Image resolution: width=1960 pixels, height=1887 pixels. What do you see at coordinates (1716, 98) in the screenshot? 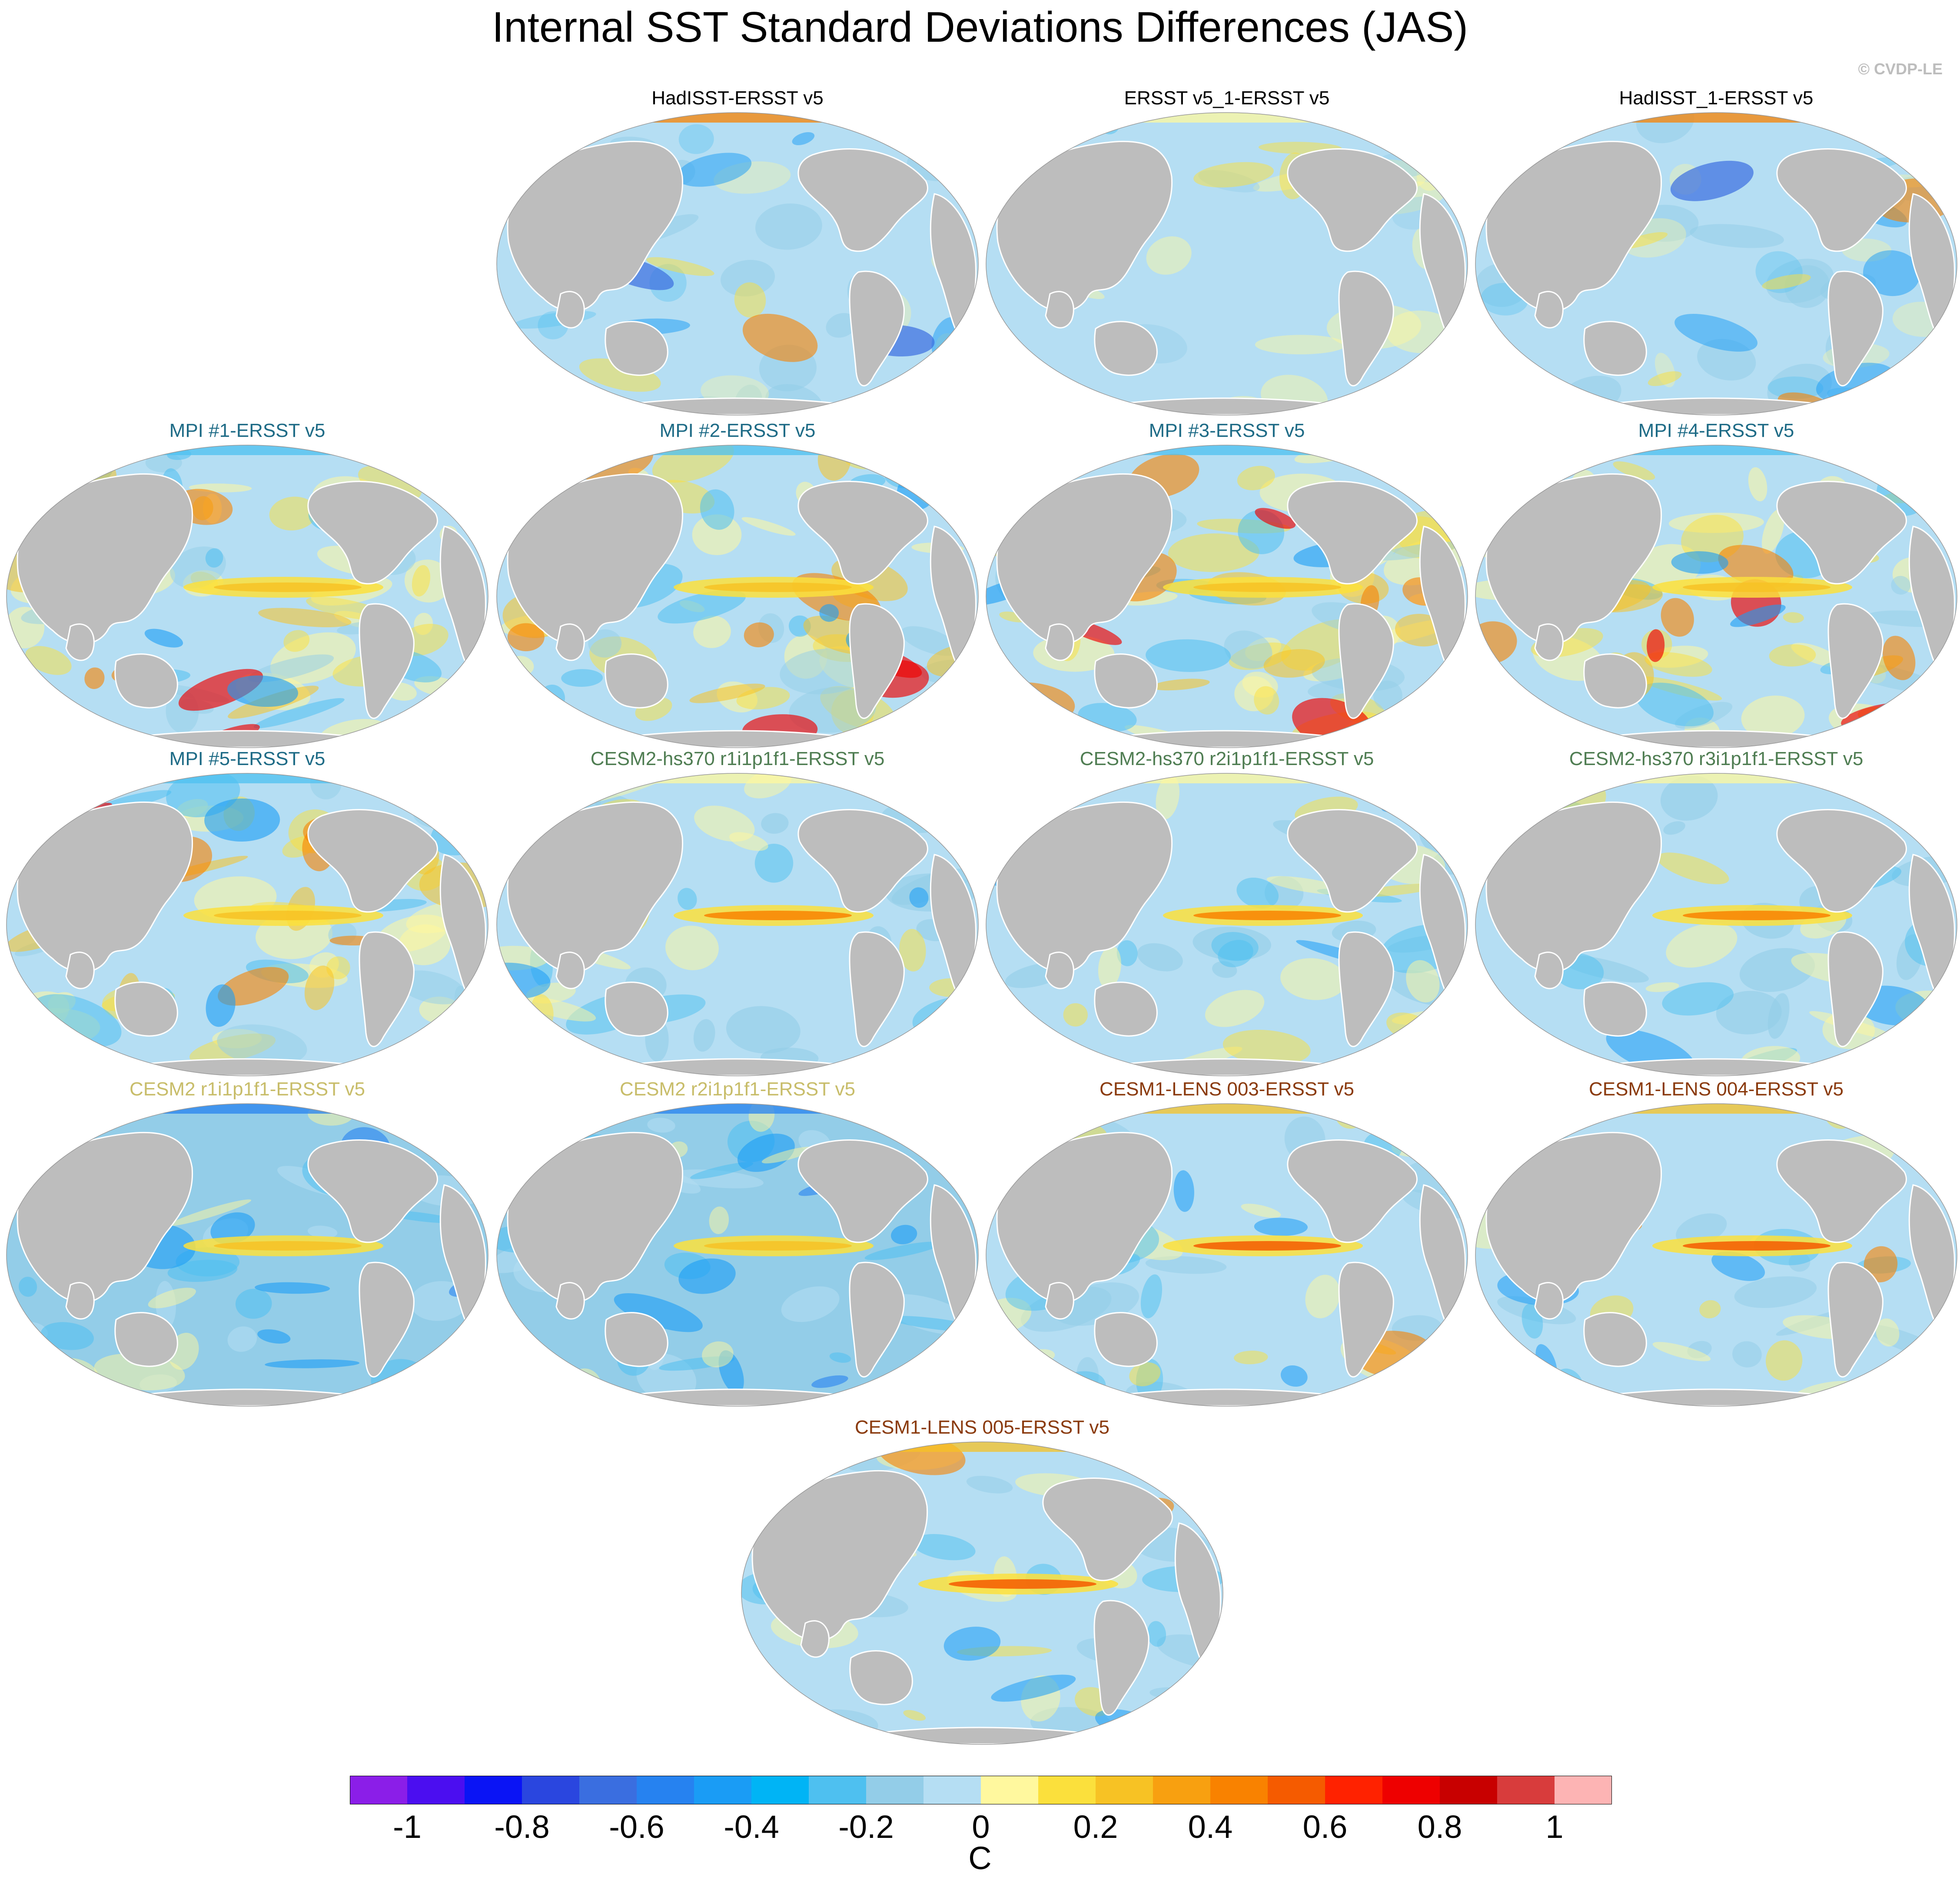
I see `panel-title: HadISST_1-ERSST v5` at bounding box center [1716, 98].